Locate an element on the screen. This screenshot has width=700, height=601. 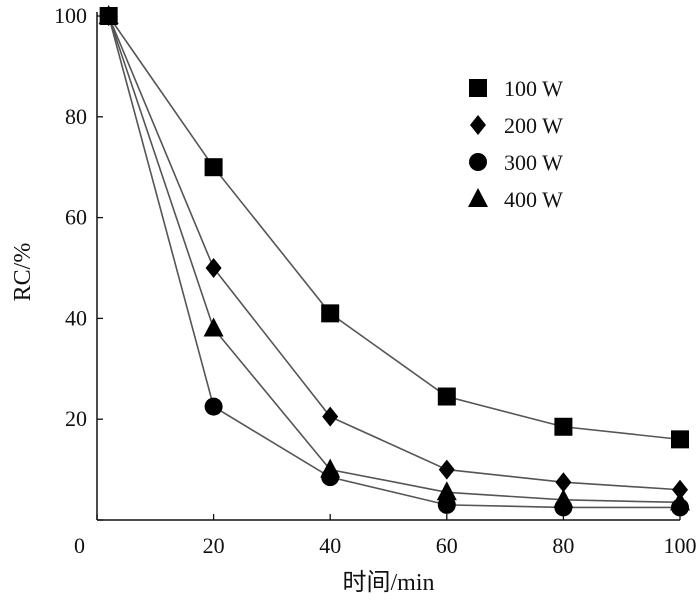
y-tick-label-100: 100 is located at coordinates (70, 15).